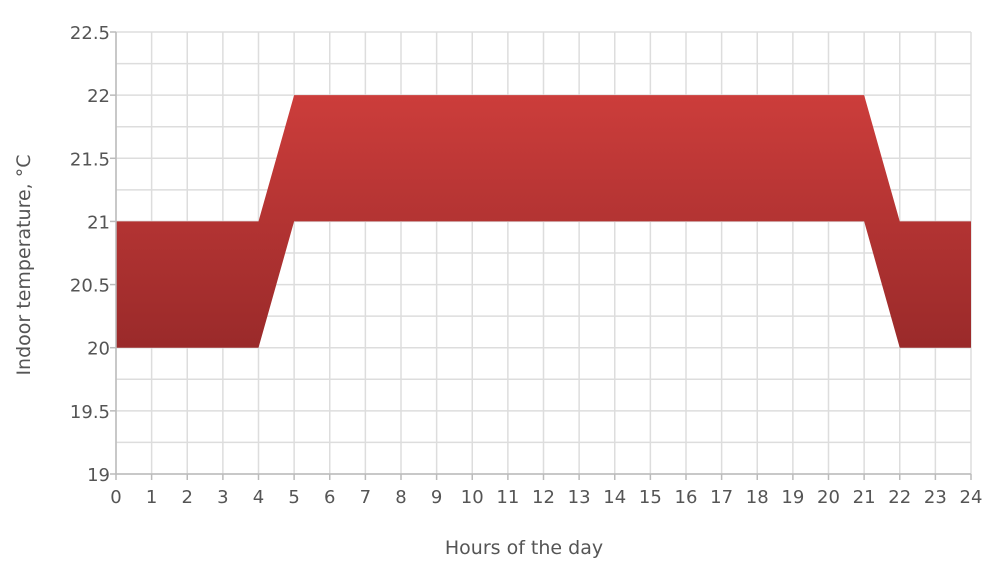 The width and height of the screenshot is (997, 576). Describe the element at coordinates (90, 286) in the screenshot. I see `y-tick-label: 20.5` at that location.